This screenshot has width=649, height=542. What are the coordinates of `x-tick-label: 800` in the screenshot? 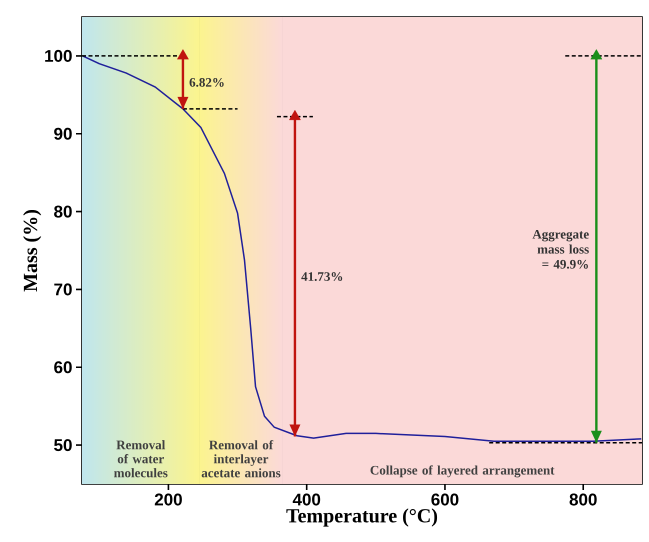 It's located at (583, 500).